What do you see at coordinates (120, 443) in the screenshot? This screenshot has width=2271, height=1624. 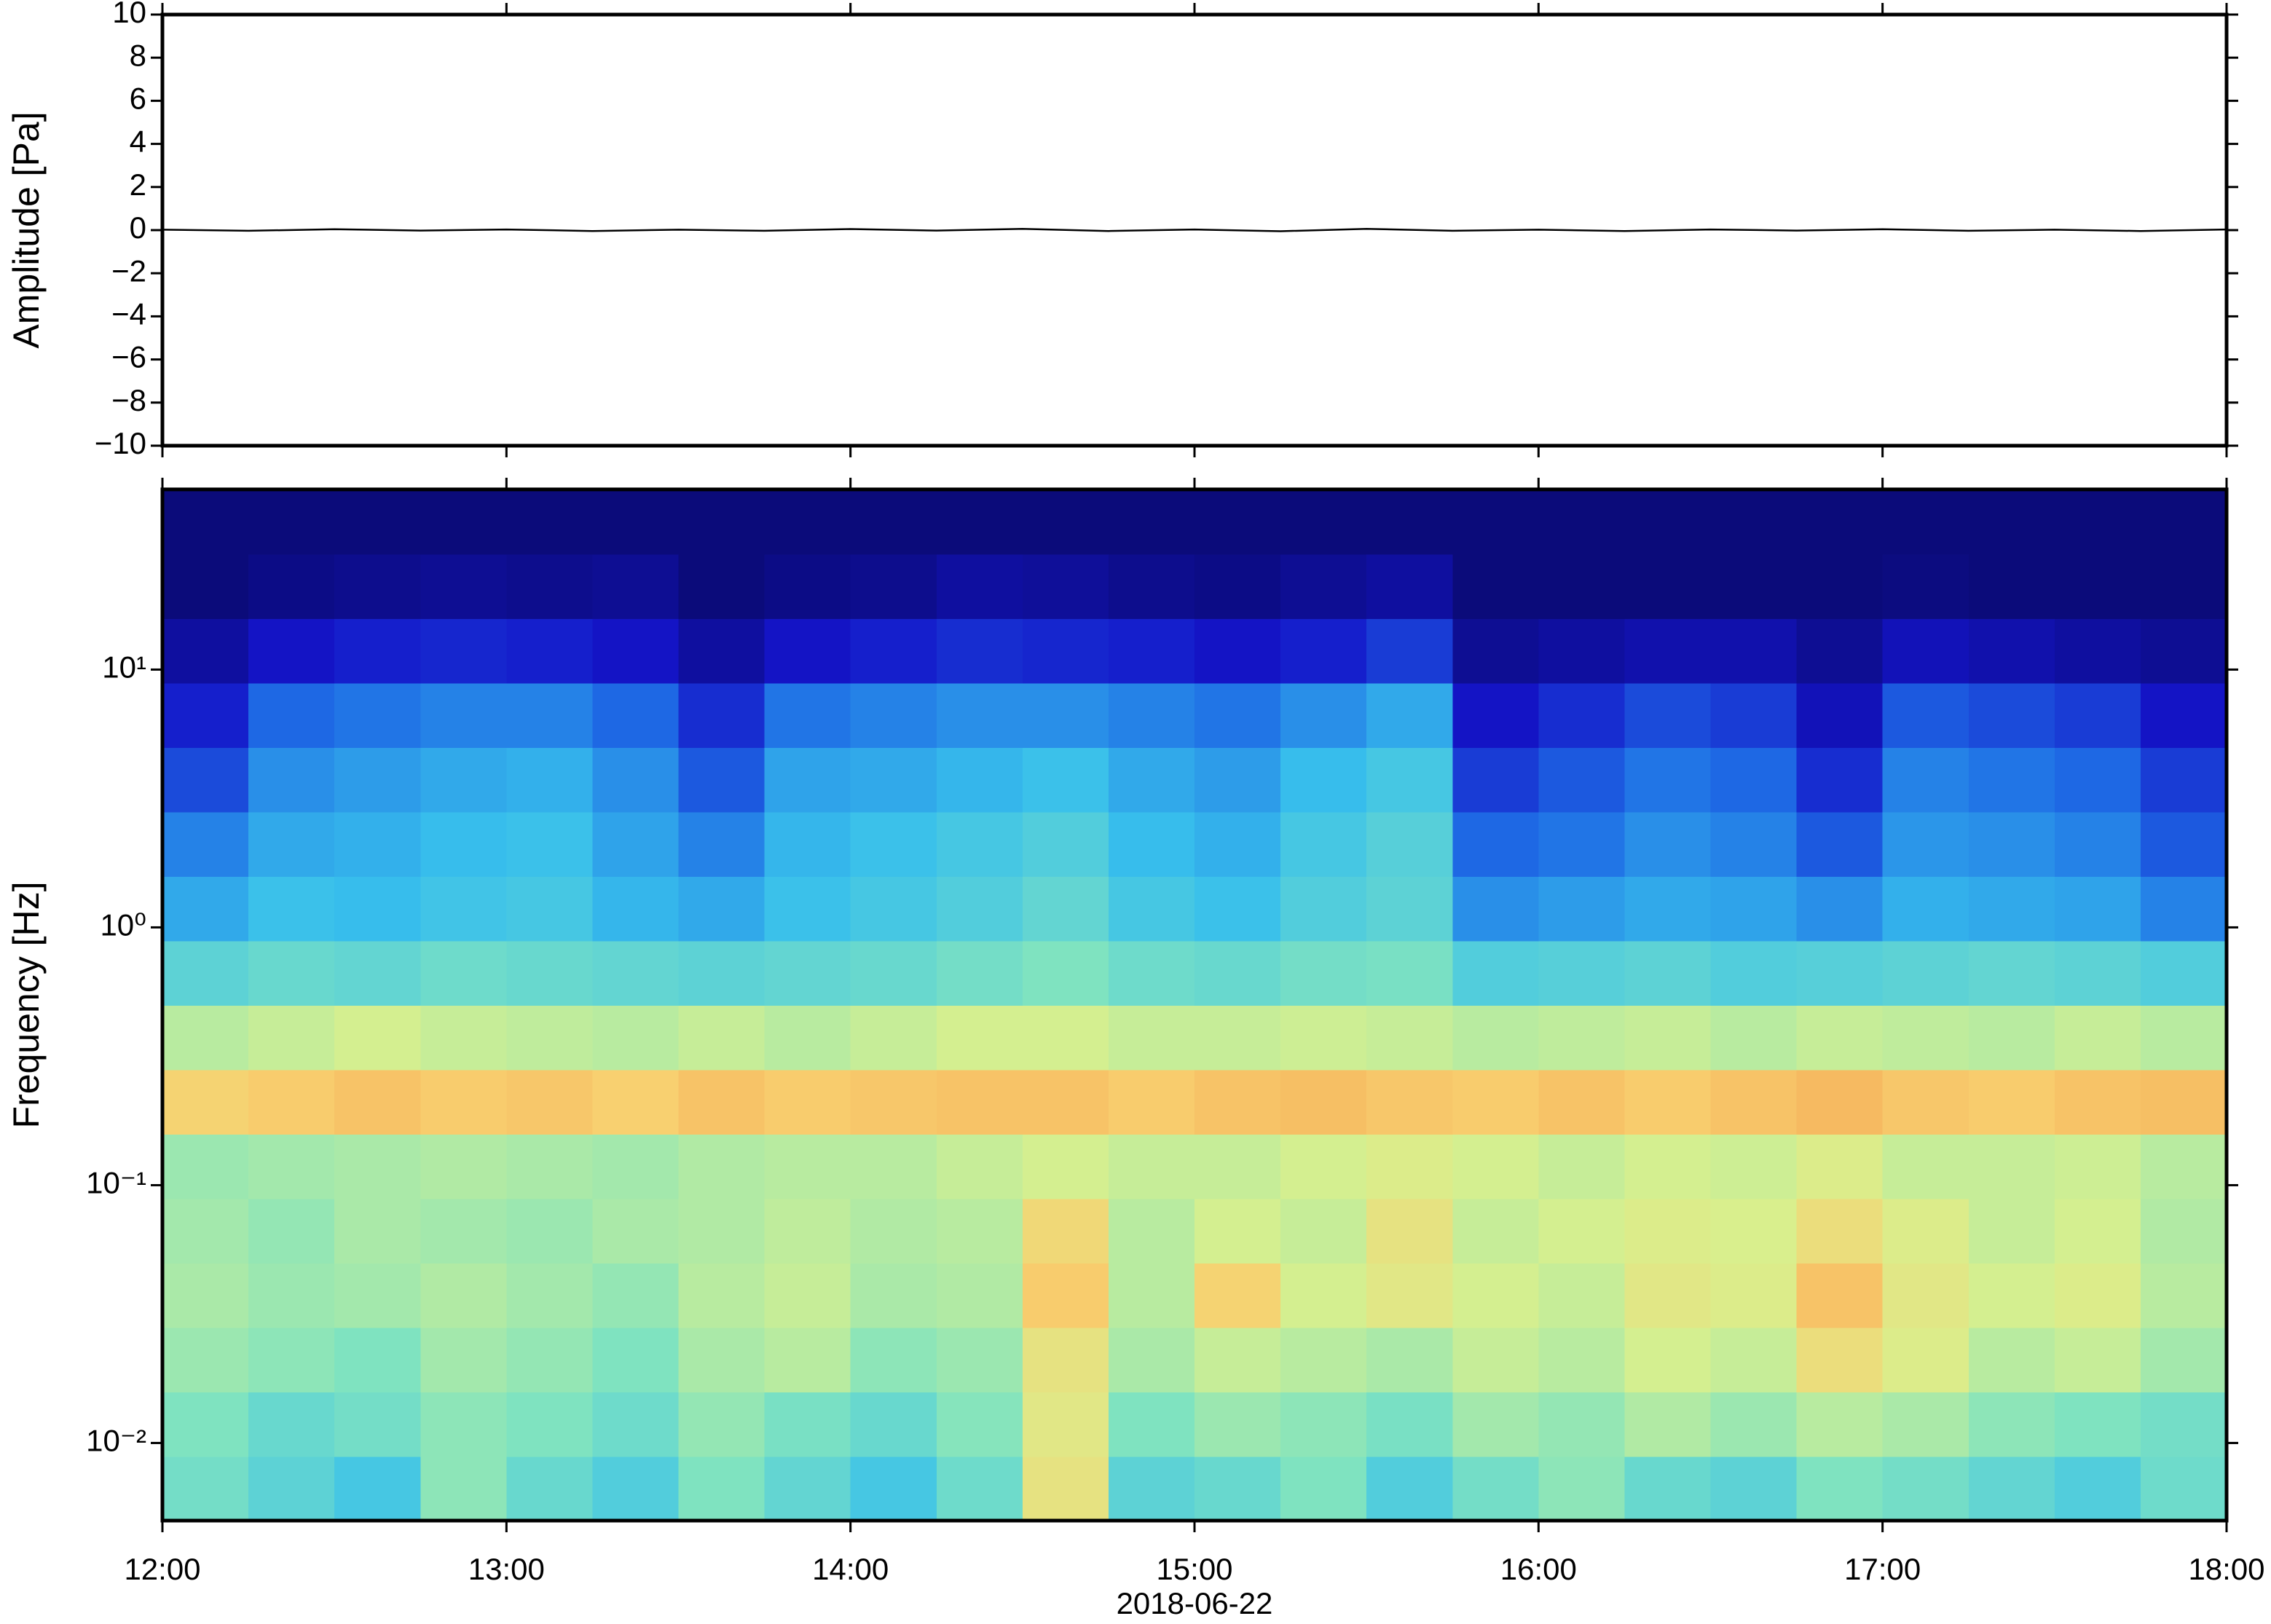 I see `y-tick-label: −10` at bounding box center [120, 443].